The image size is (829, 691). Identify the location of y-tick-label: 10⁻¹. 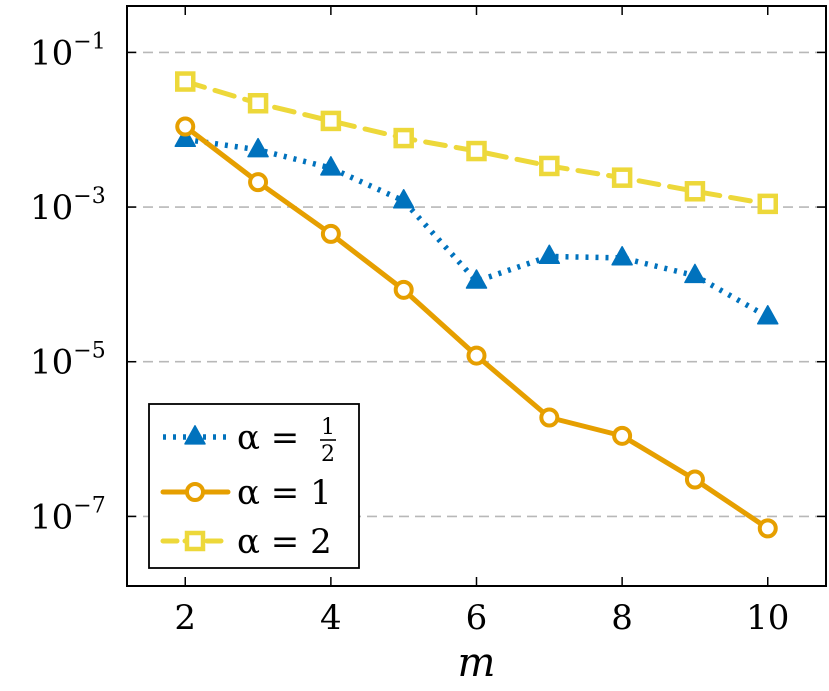
(68, 51).